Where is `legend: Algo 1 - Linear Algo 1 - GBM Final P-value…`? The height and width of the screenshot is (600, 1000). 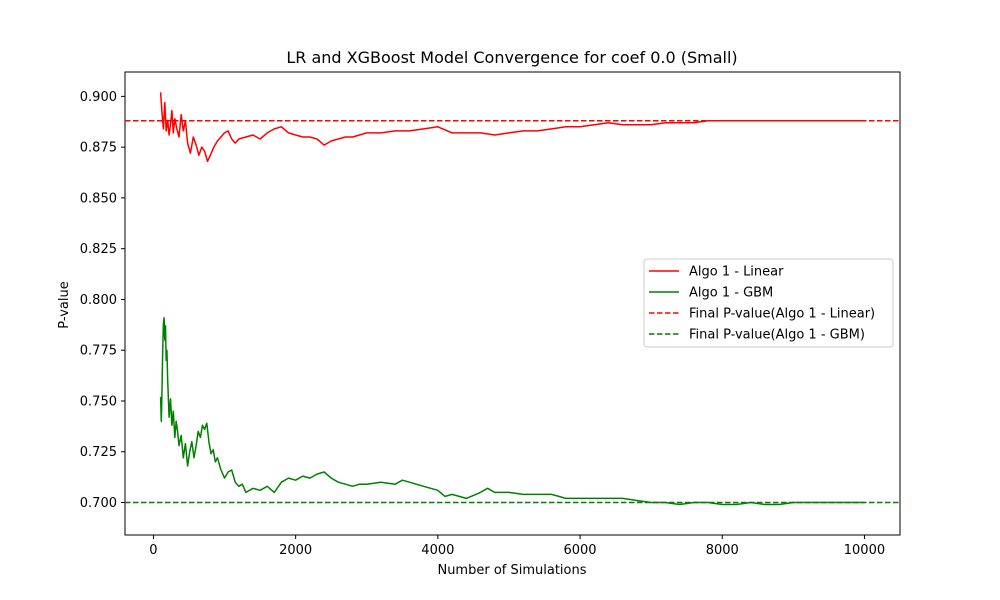
legend: Algo 1 - Linear Algo 1 - GBM Final P-value… is located at coordinates (768, 303).